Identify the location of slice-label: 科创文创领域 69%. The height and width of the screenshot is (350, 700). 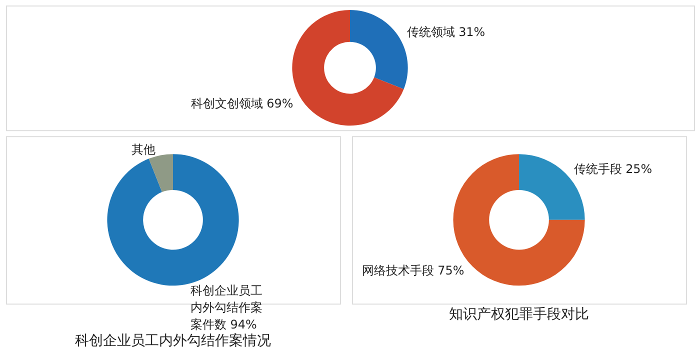
(242, 103).